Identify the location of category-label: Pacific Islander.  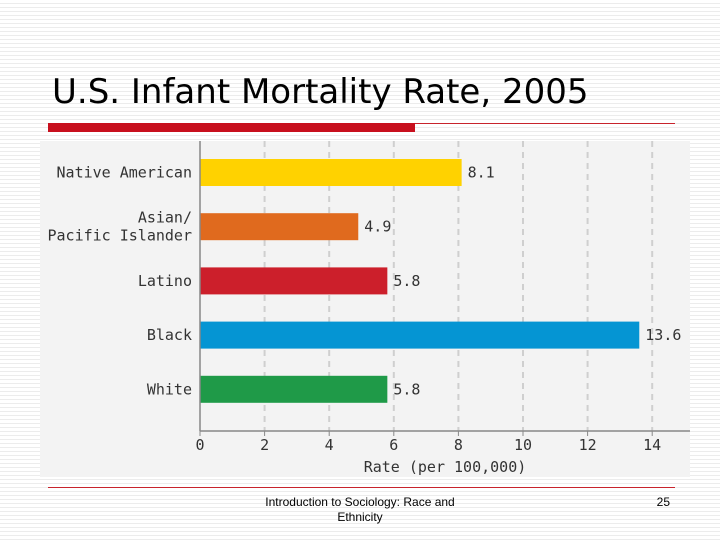
(120, 236).